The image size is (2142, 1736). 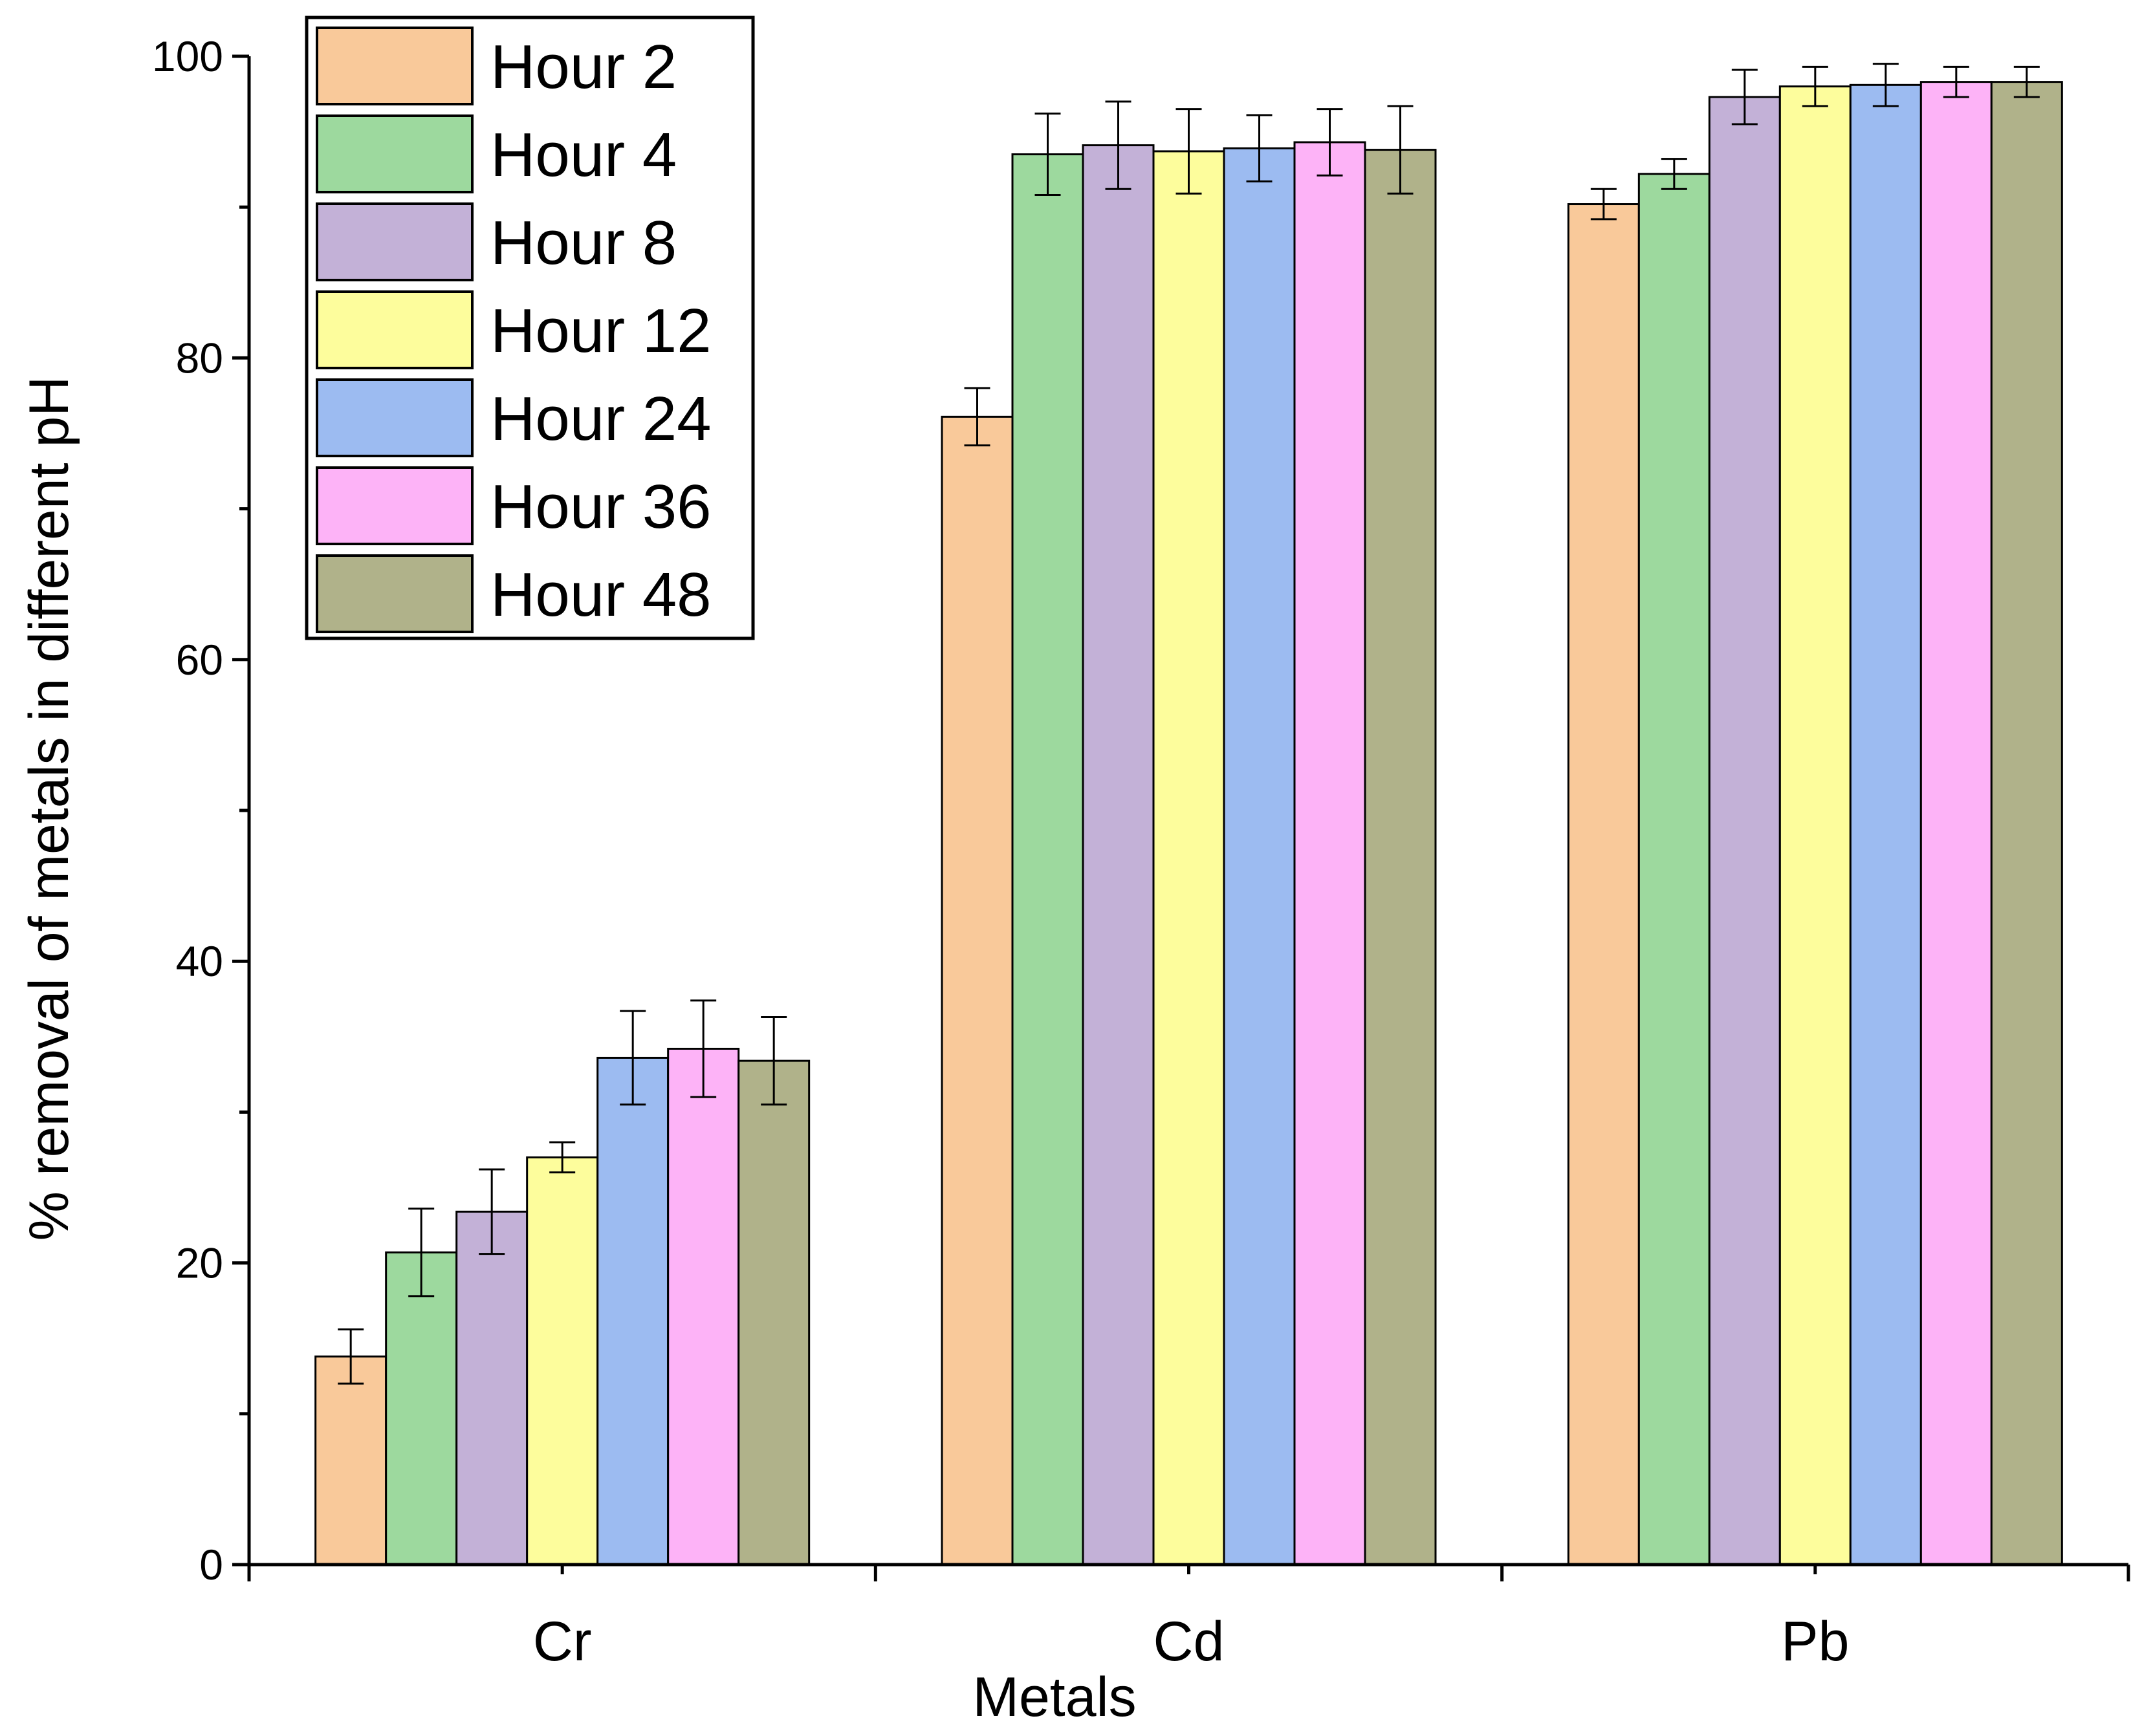 What do you see at coordinates (562, 1157) in the screenshot?
I see `error-bar-hour-12-cr` at bounding box center [562, 1157].